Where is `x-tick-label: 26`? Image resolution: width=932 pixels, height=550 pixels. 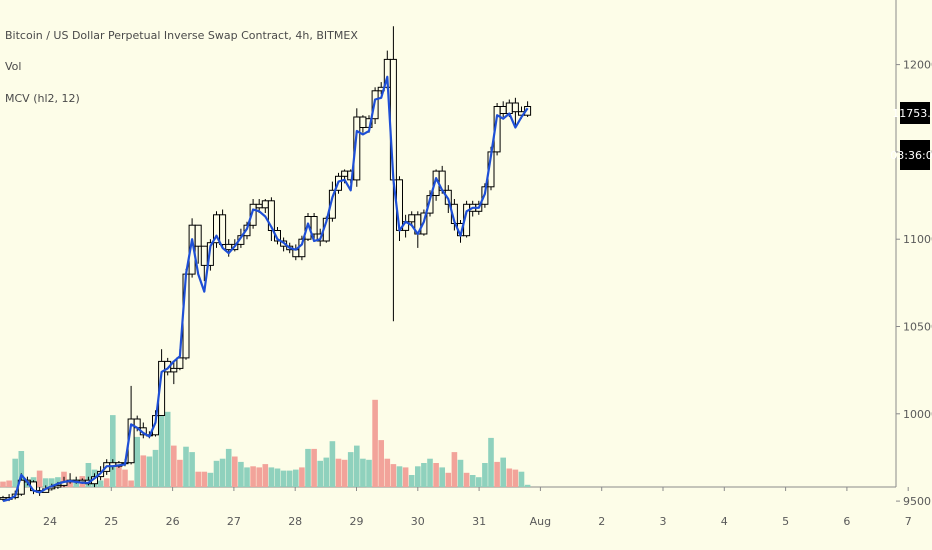 x-tick-label: 26 is located at coordinates (173, 521).